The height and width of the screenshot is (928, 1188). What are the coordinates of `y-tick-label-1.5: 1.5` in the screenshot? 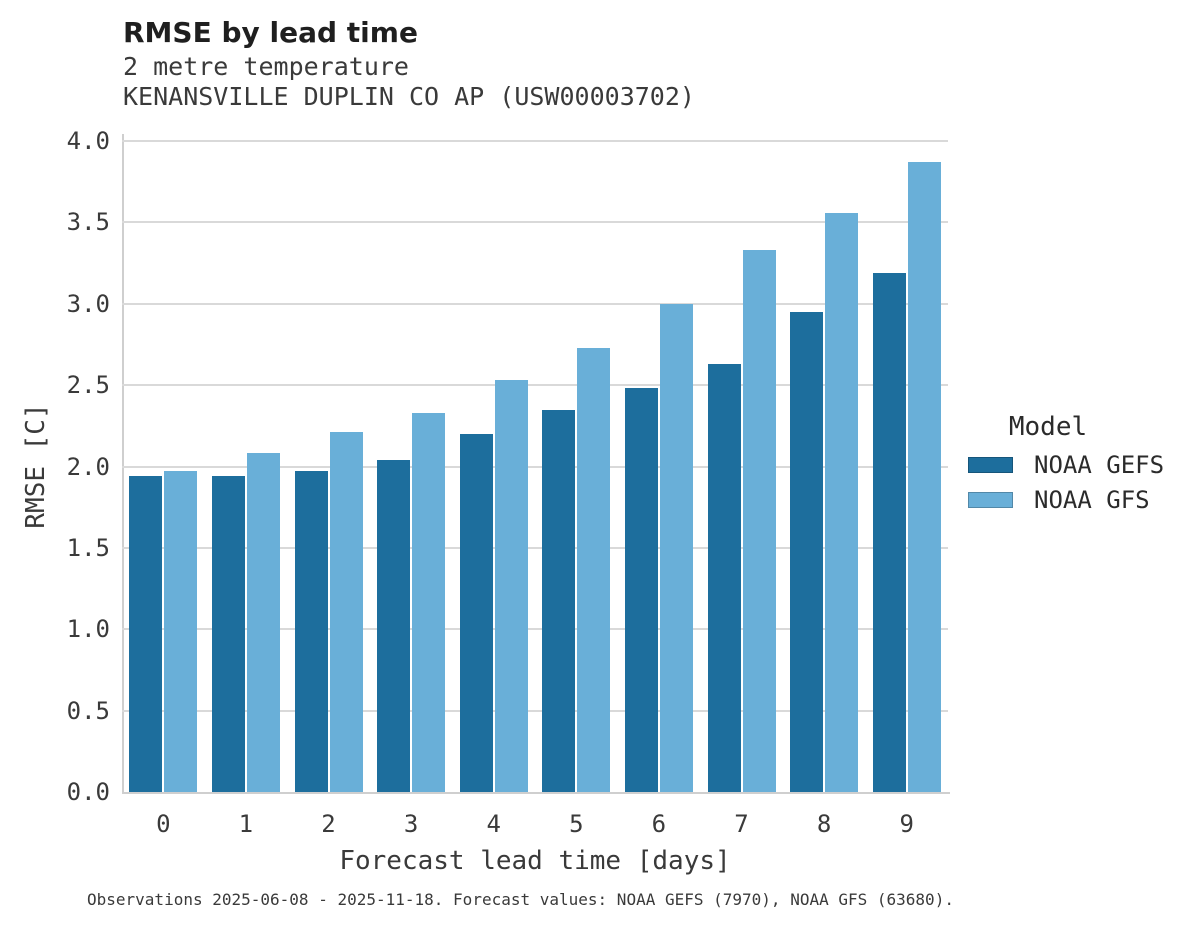 It's located at (88, 547).